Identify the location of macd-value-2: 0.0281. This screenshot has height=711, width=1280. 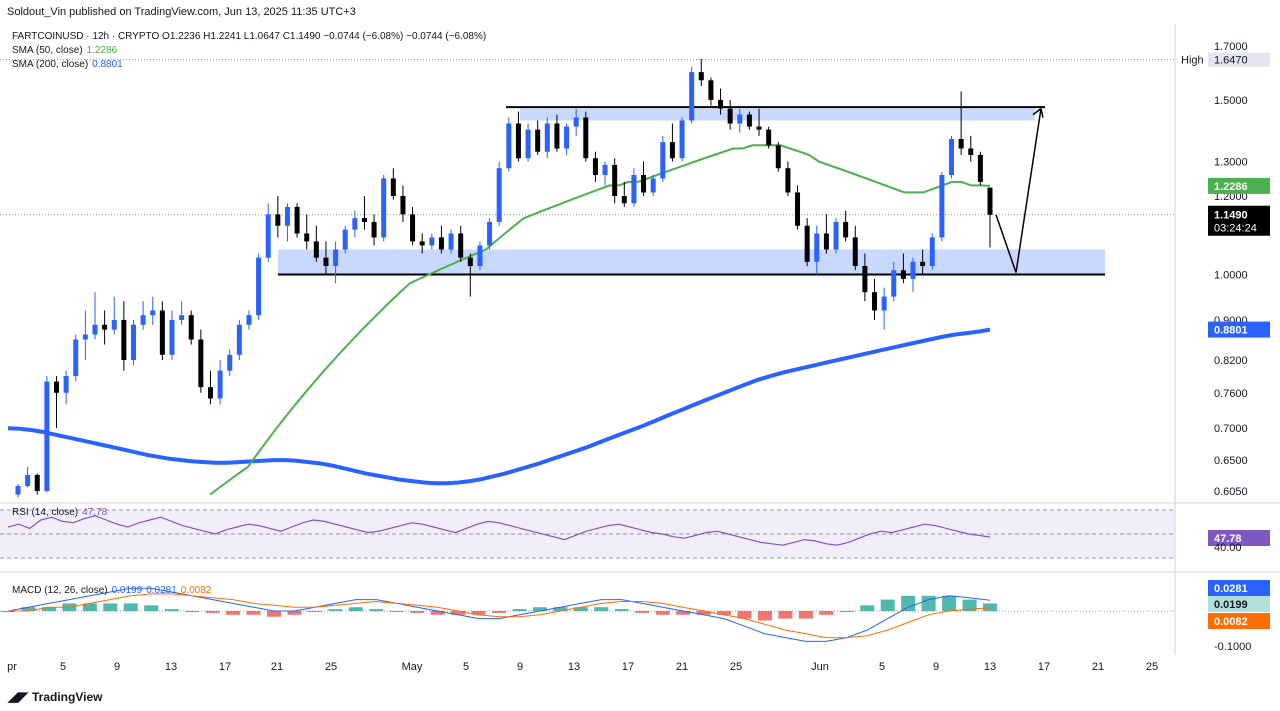
(161, 590).